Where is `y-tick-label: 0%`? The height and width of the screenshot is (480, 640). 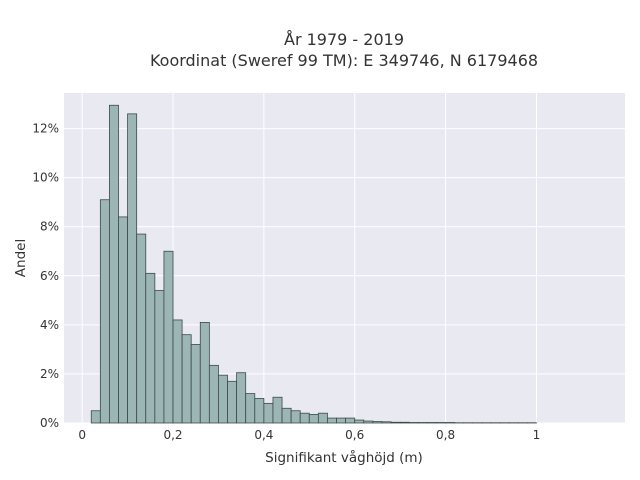
y-tick-label: 0% is located at coordinates (49, 423).